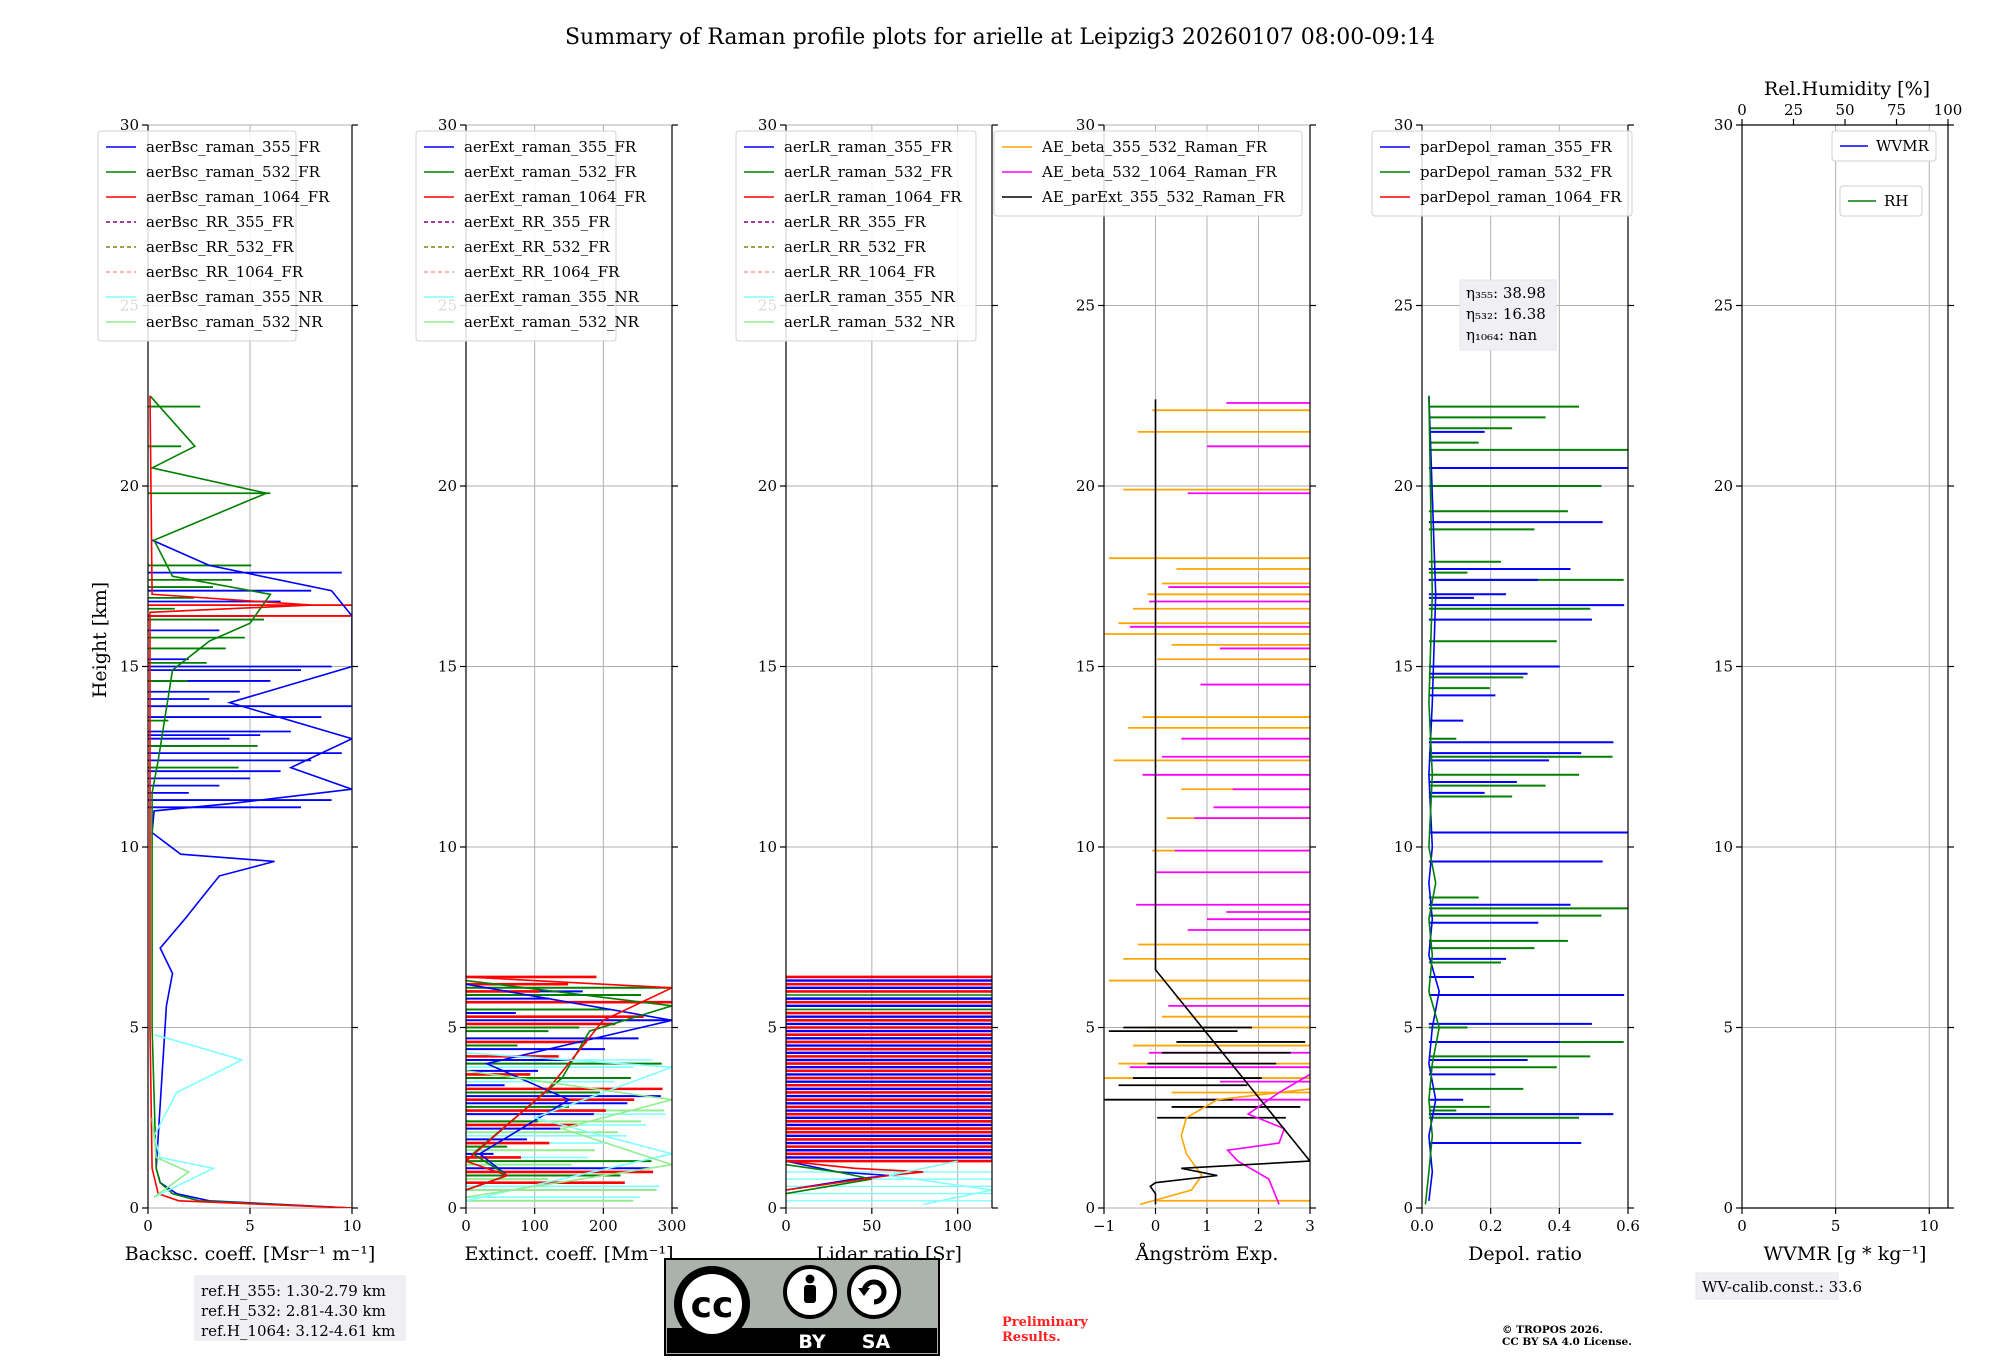 This screenshot has height=1360, width=2000. I want to click on legend-entry: aerLR_raman_532_FR, so click(868, 172).